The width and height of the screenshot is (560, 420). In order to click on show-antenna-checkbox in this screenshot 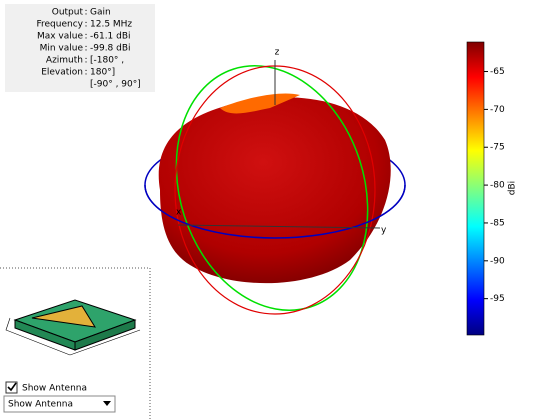, I will do `click(11, 387)`.